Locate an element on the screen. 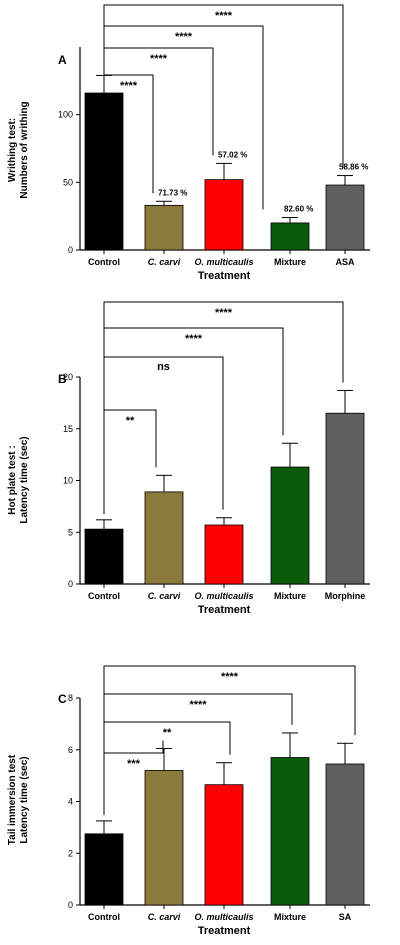  panel-label: A is located at coordinates (62, 60).